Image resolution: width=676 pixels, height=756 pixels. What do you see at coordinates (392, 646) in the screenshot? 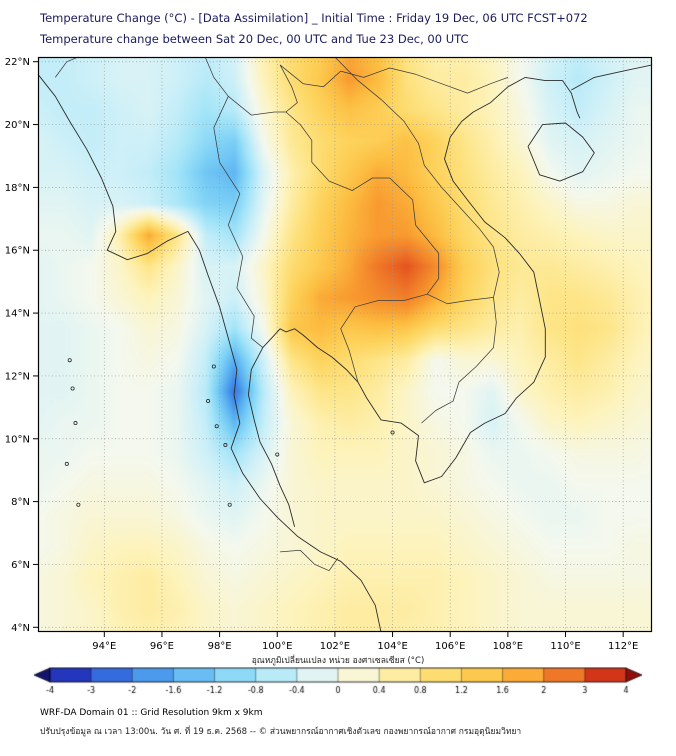
I see `x-tick-label: 104°E` at bounding box center [392, 646].